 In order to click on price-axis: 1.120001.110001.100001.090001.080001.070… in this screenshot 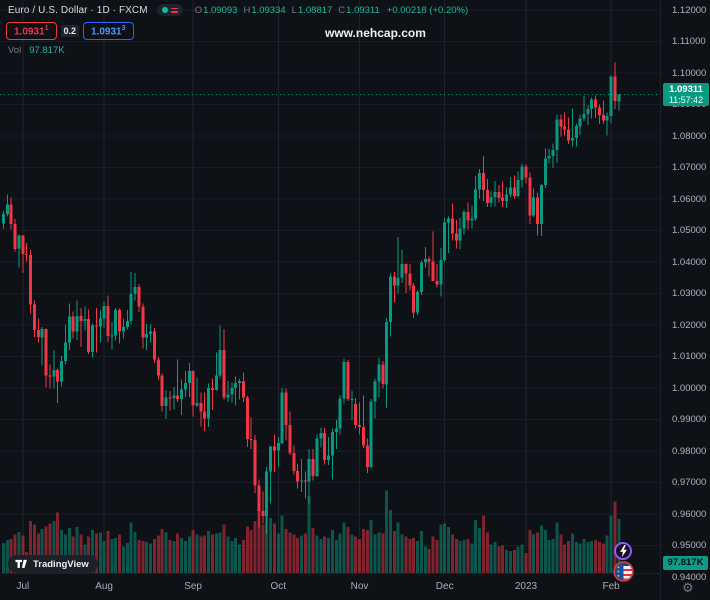, I will do `click(685, 300)`.